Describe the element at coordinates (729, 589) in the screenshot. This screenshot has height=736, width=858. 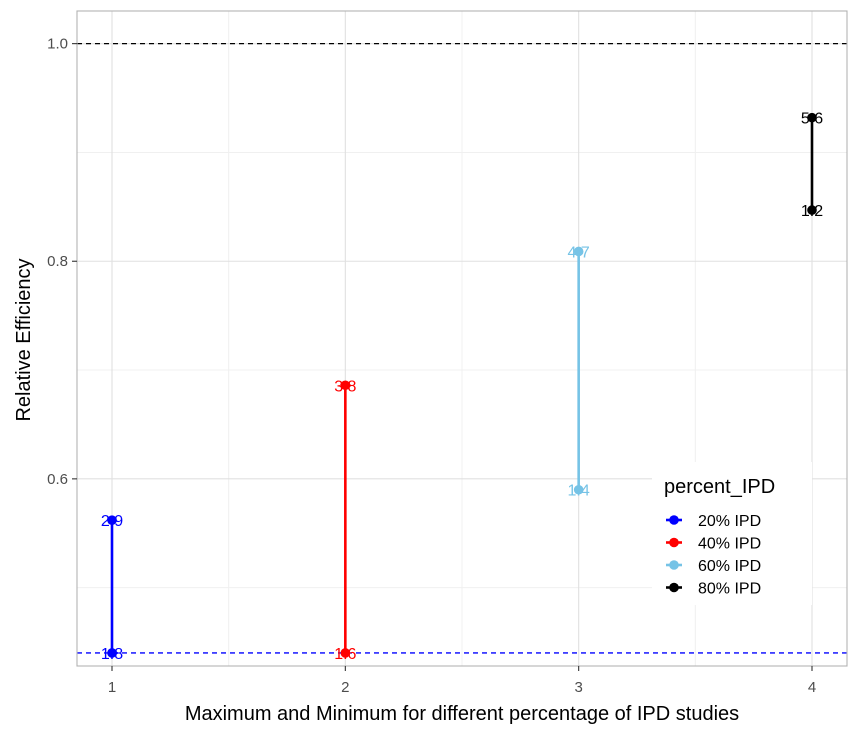
I see `legend-label: 80% IPD` at that location.